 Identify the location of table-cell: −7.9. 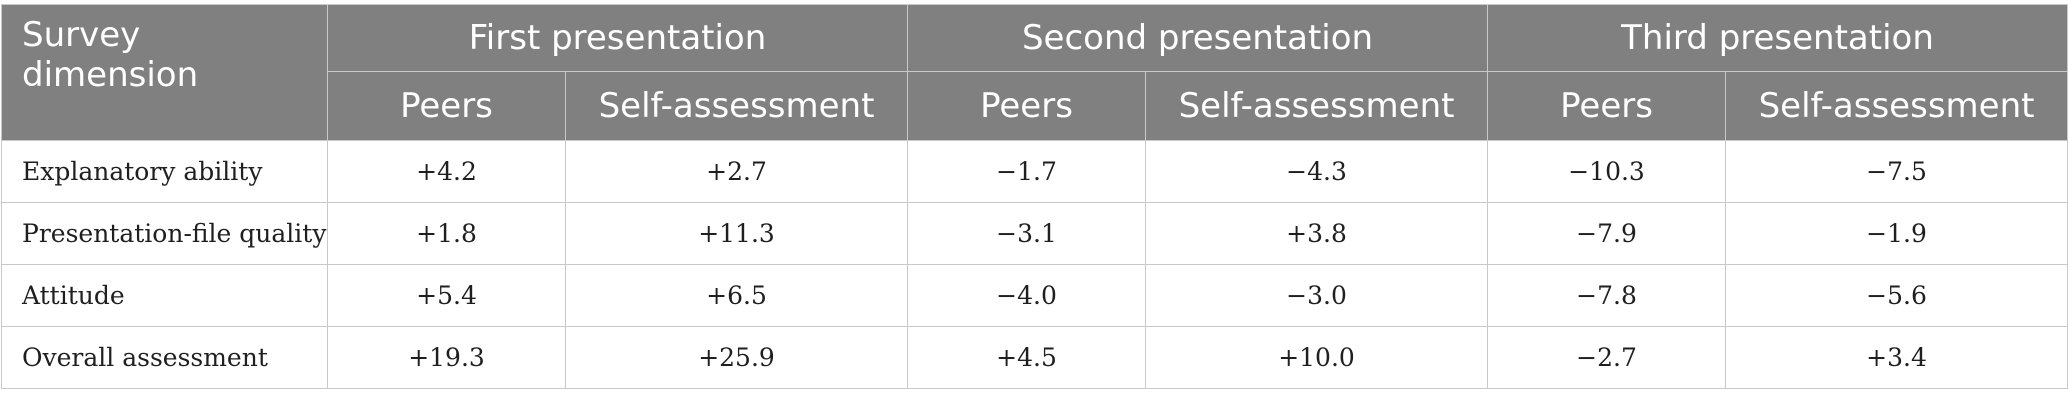
(1607, 233).